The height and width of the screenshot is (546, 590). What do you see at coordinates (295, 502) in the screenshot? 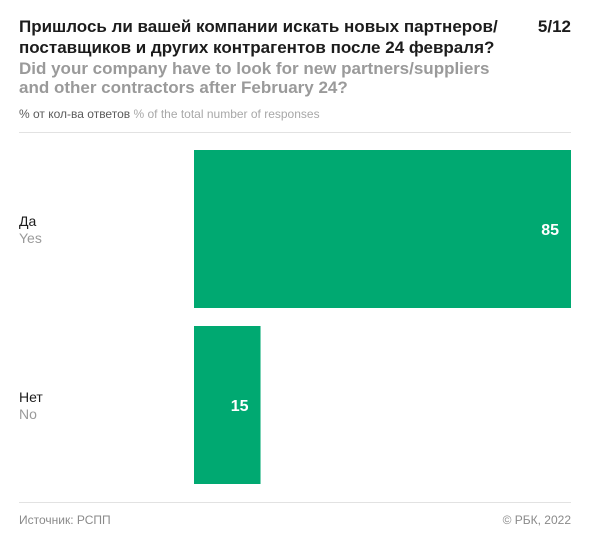
I see `bottom-divider` at bounding box center [295, 502].